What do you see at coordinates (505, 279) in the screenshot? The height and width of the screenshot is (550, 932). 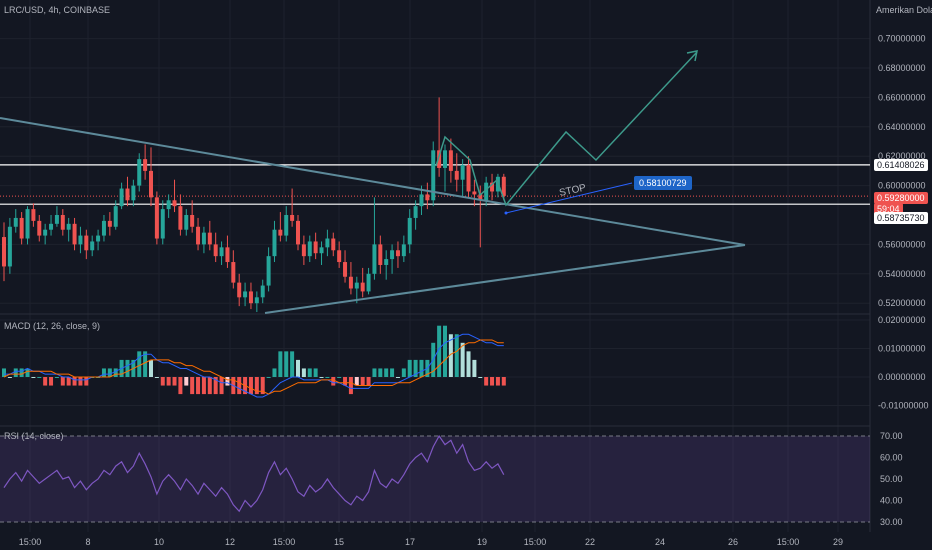 I see `ascending-trendline` at bounding box center [505, 279].